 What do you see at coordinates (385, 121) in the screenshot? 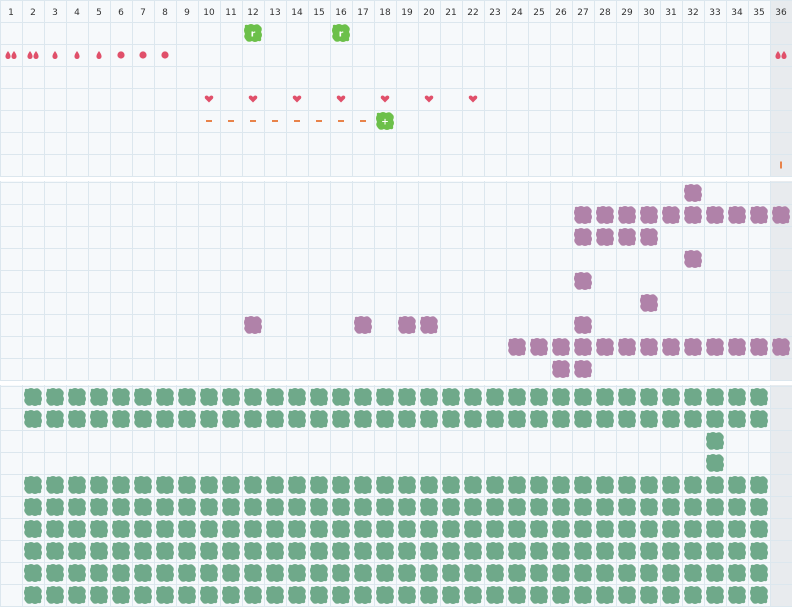
I see `bright-tile: +` at bounding box center [385, 121].